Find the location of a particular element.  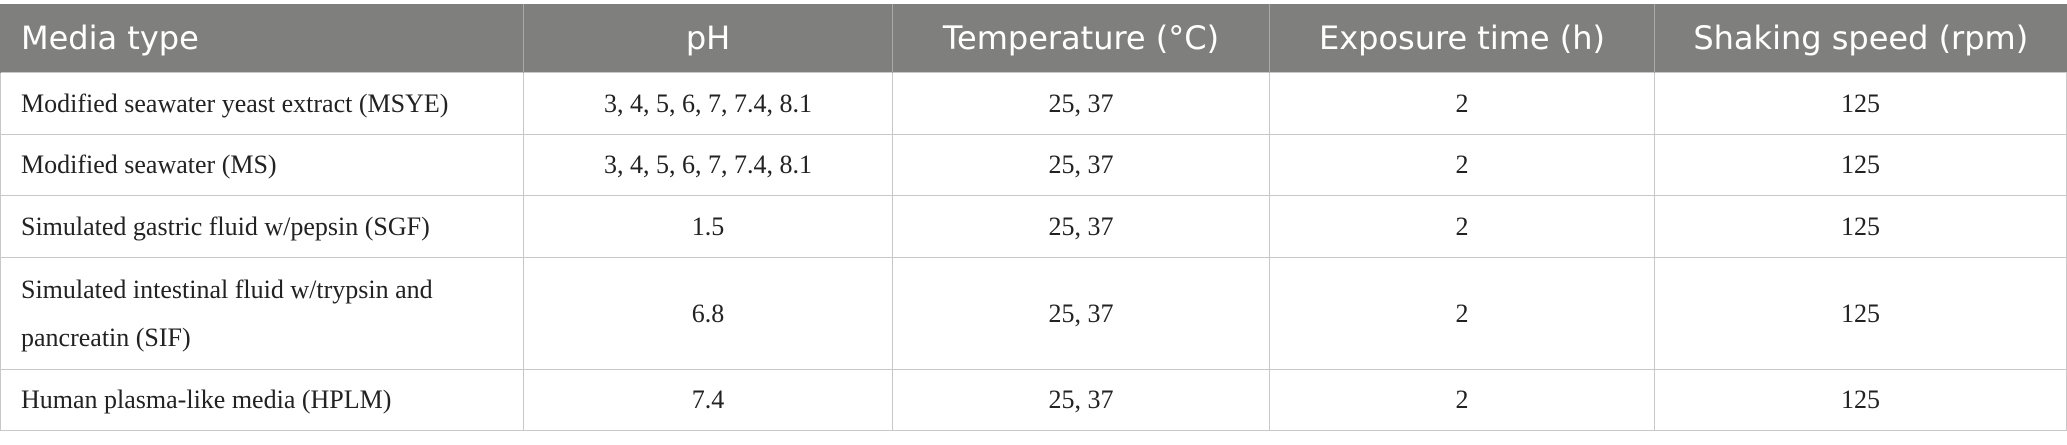

table-cell: Modified seawater yeast extract (MSYE) is located at coordinates (262, 103).